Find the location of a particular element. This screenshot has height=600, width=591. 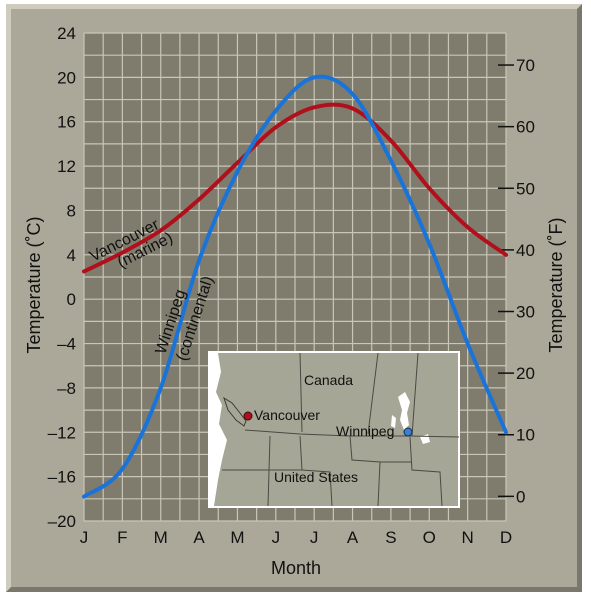

vancouver-marker is located at coordinates (248, 416).